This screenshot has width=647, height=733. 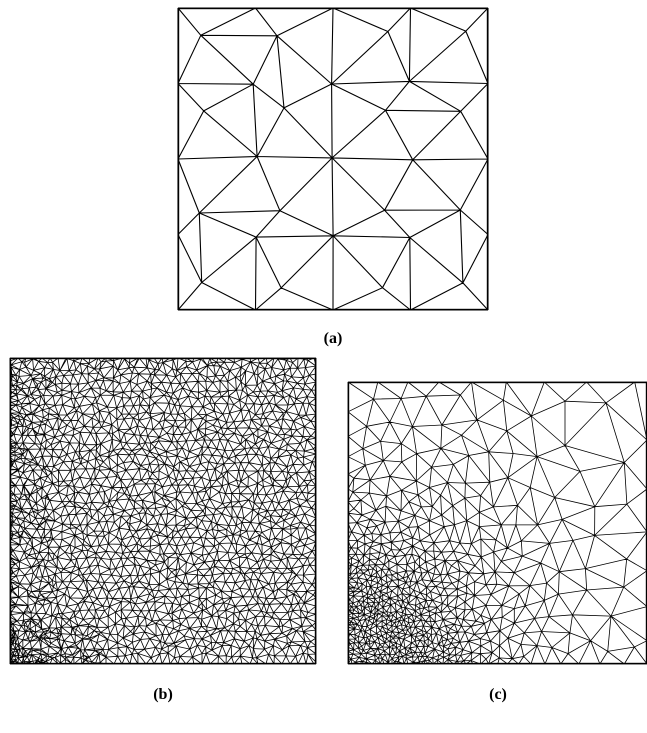 What do you see at coordinates (333, 338) in the screenshot?
I see `caption-a: (a)` at bounding box center [333, 338].